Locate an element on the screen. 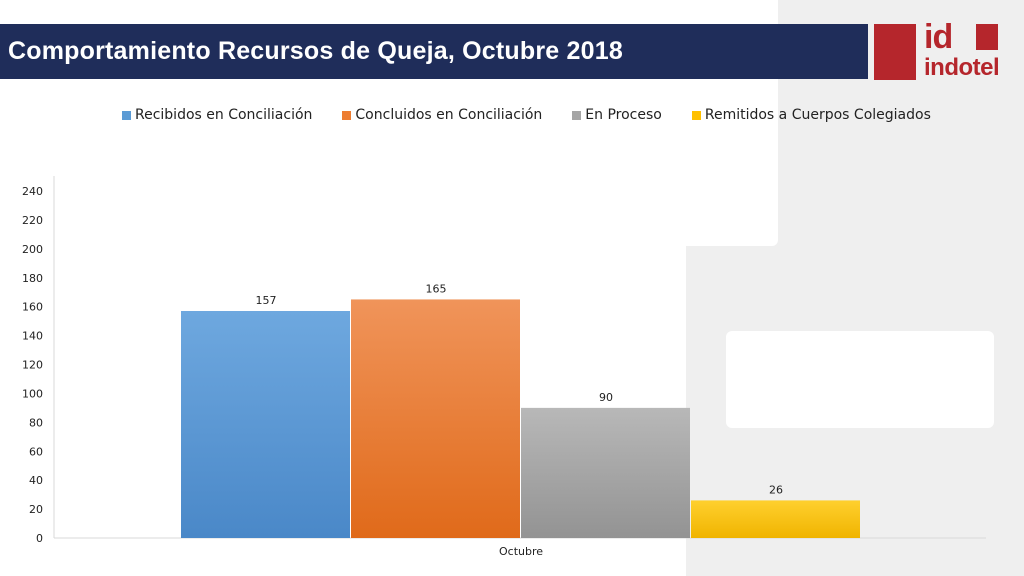 Image resolution: width=1024 pixels, height=576 pixels. y-tick-label: 80 is located at coordinates (36, 422).